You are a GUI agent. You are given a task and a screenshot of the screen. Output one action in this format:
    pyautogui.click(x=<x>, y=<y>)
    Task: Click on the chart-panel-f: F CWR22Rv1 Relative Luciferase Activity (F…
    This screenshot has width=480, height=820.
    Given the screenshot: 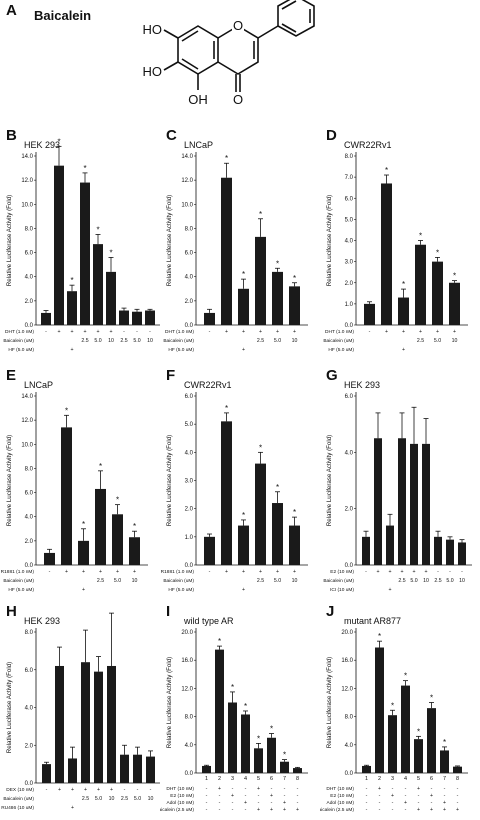 What is the action you would take?
    pyautogui.click(x=234, y=480)
    